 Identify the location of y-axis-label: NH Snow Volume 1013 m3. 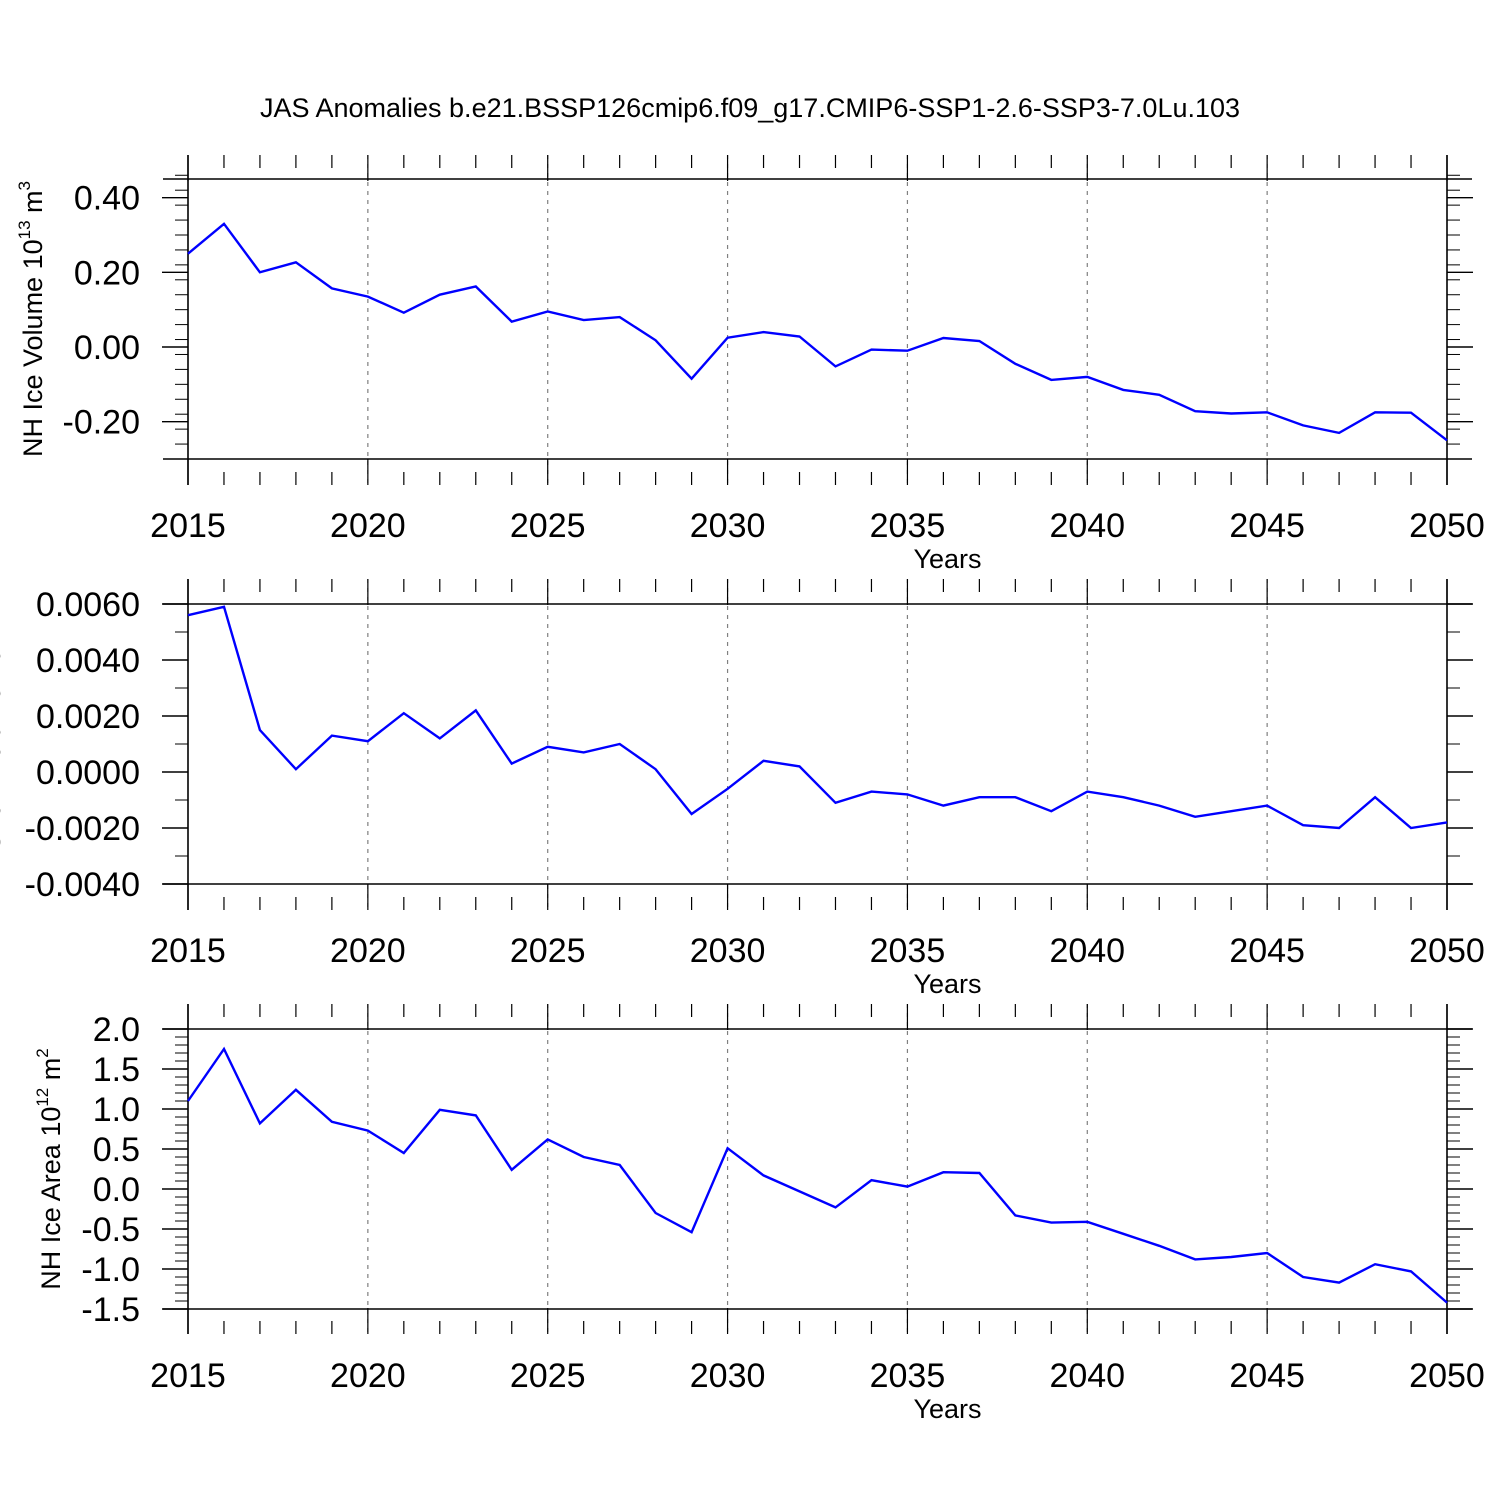
(3, 744).